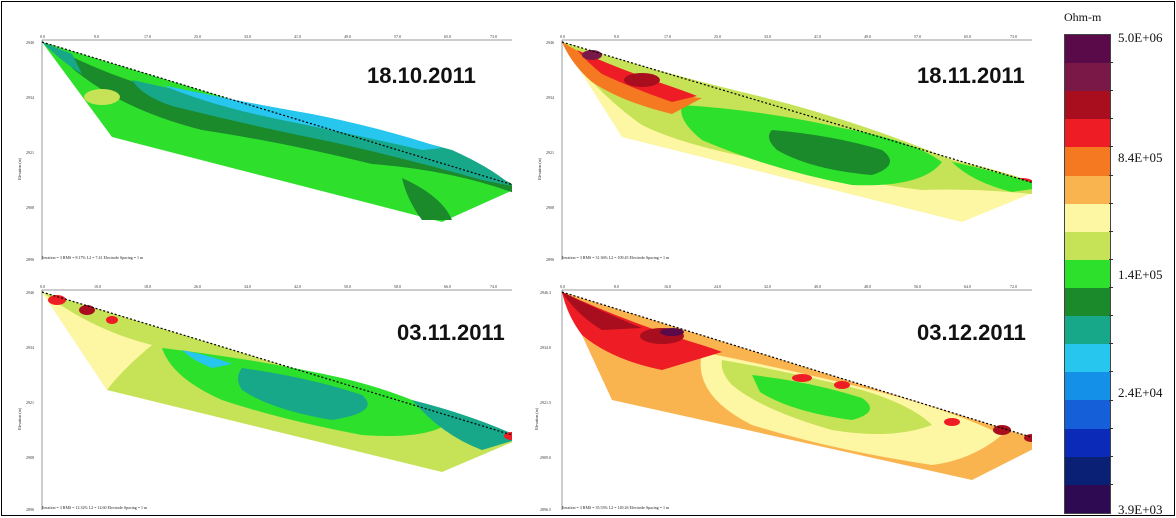 Image resolution: width=1176 pixels, height=518 pixels. What do you see at coordinates (967, 286) in the screenshot?
I see `x-tick-label: 64.0` at bounding box center [967, 286].